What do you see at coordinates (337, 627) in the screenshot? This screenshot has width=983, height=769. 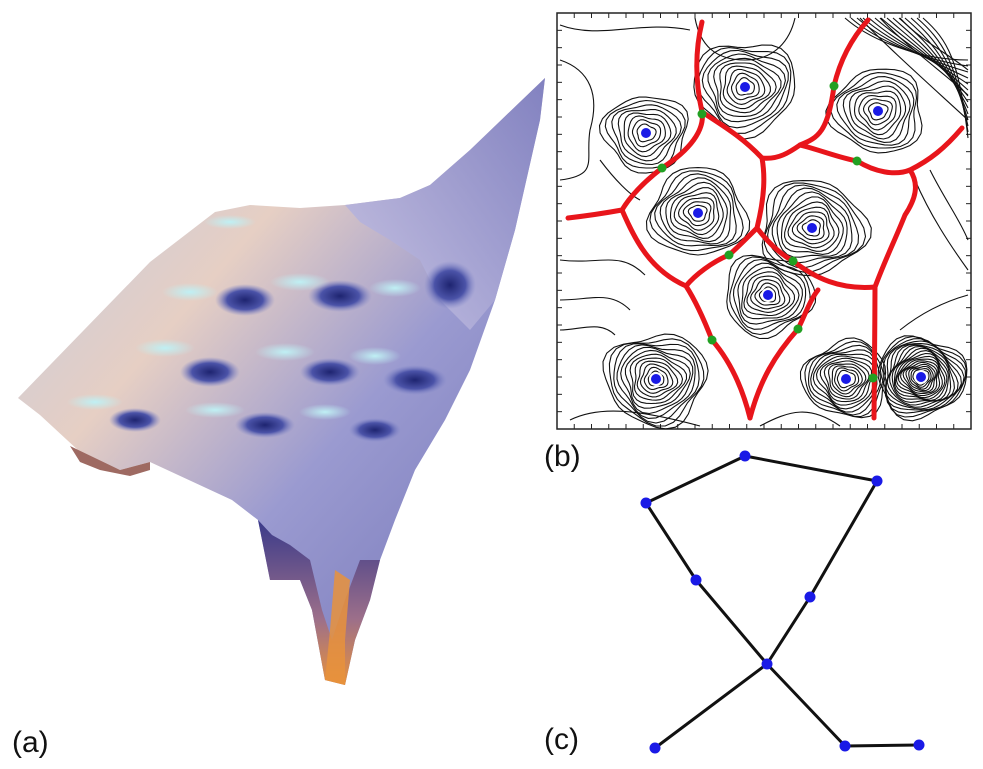 I see `surface-cliff-edge` at bounding box center [337, 627].